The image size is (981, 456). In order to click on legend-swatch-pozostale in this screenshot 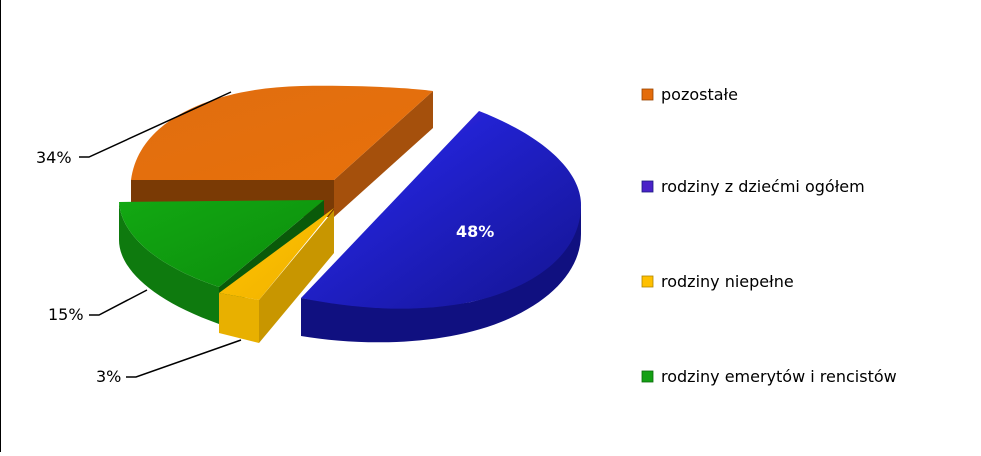, I will do `click(647, 94)`.